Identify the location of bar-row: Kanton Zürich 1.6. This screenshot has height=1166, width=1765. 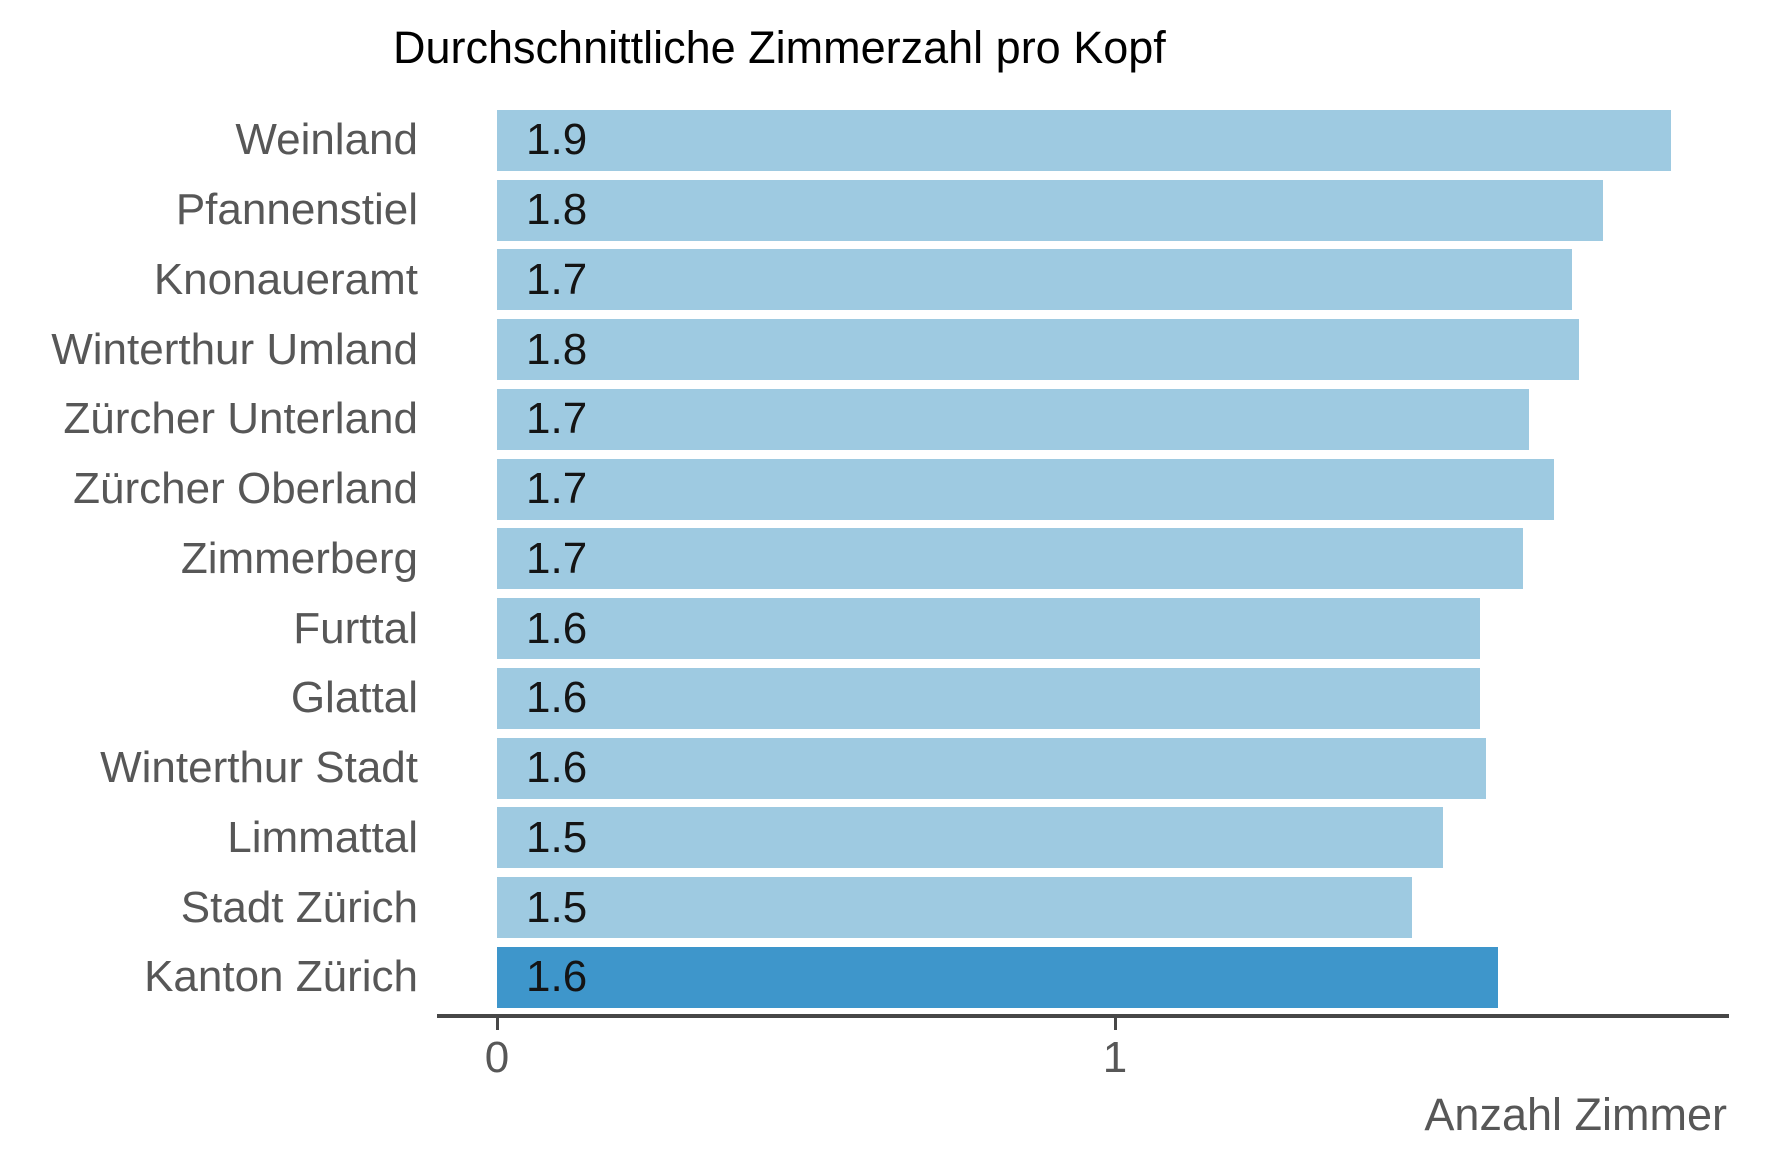
(882, 978).